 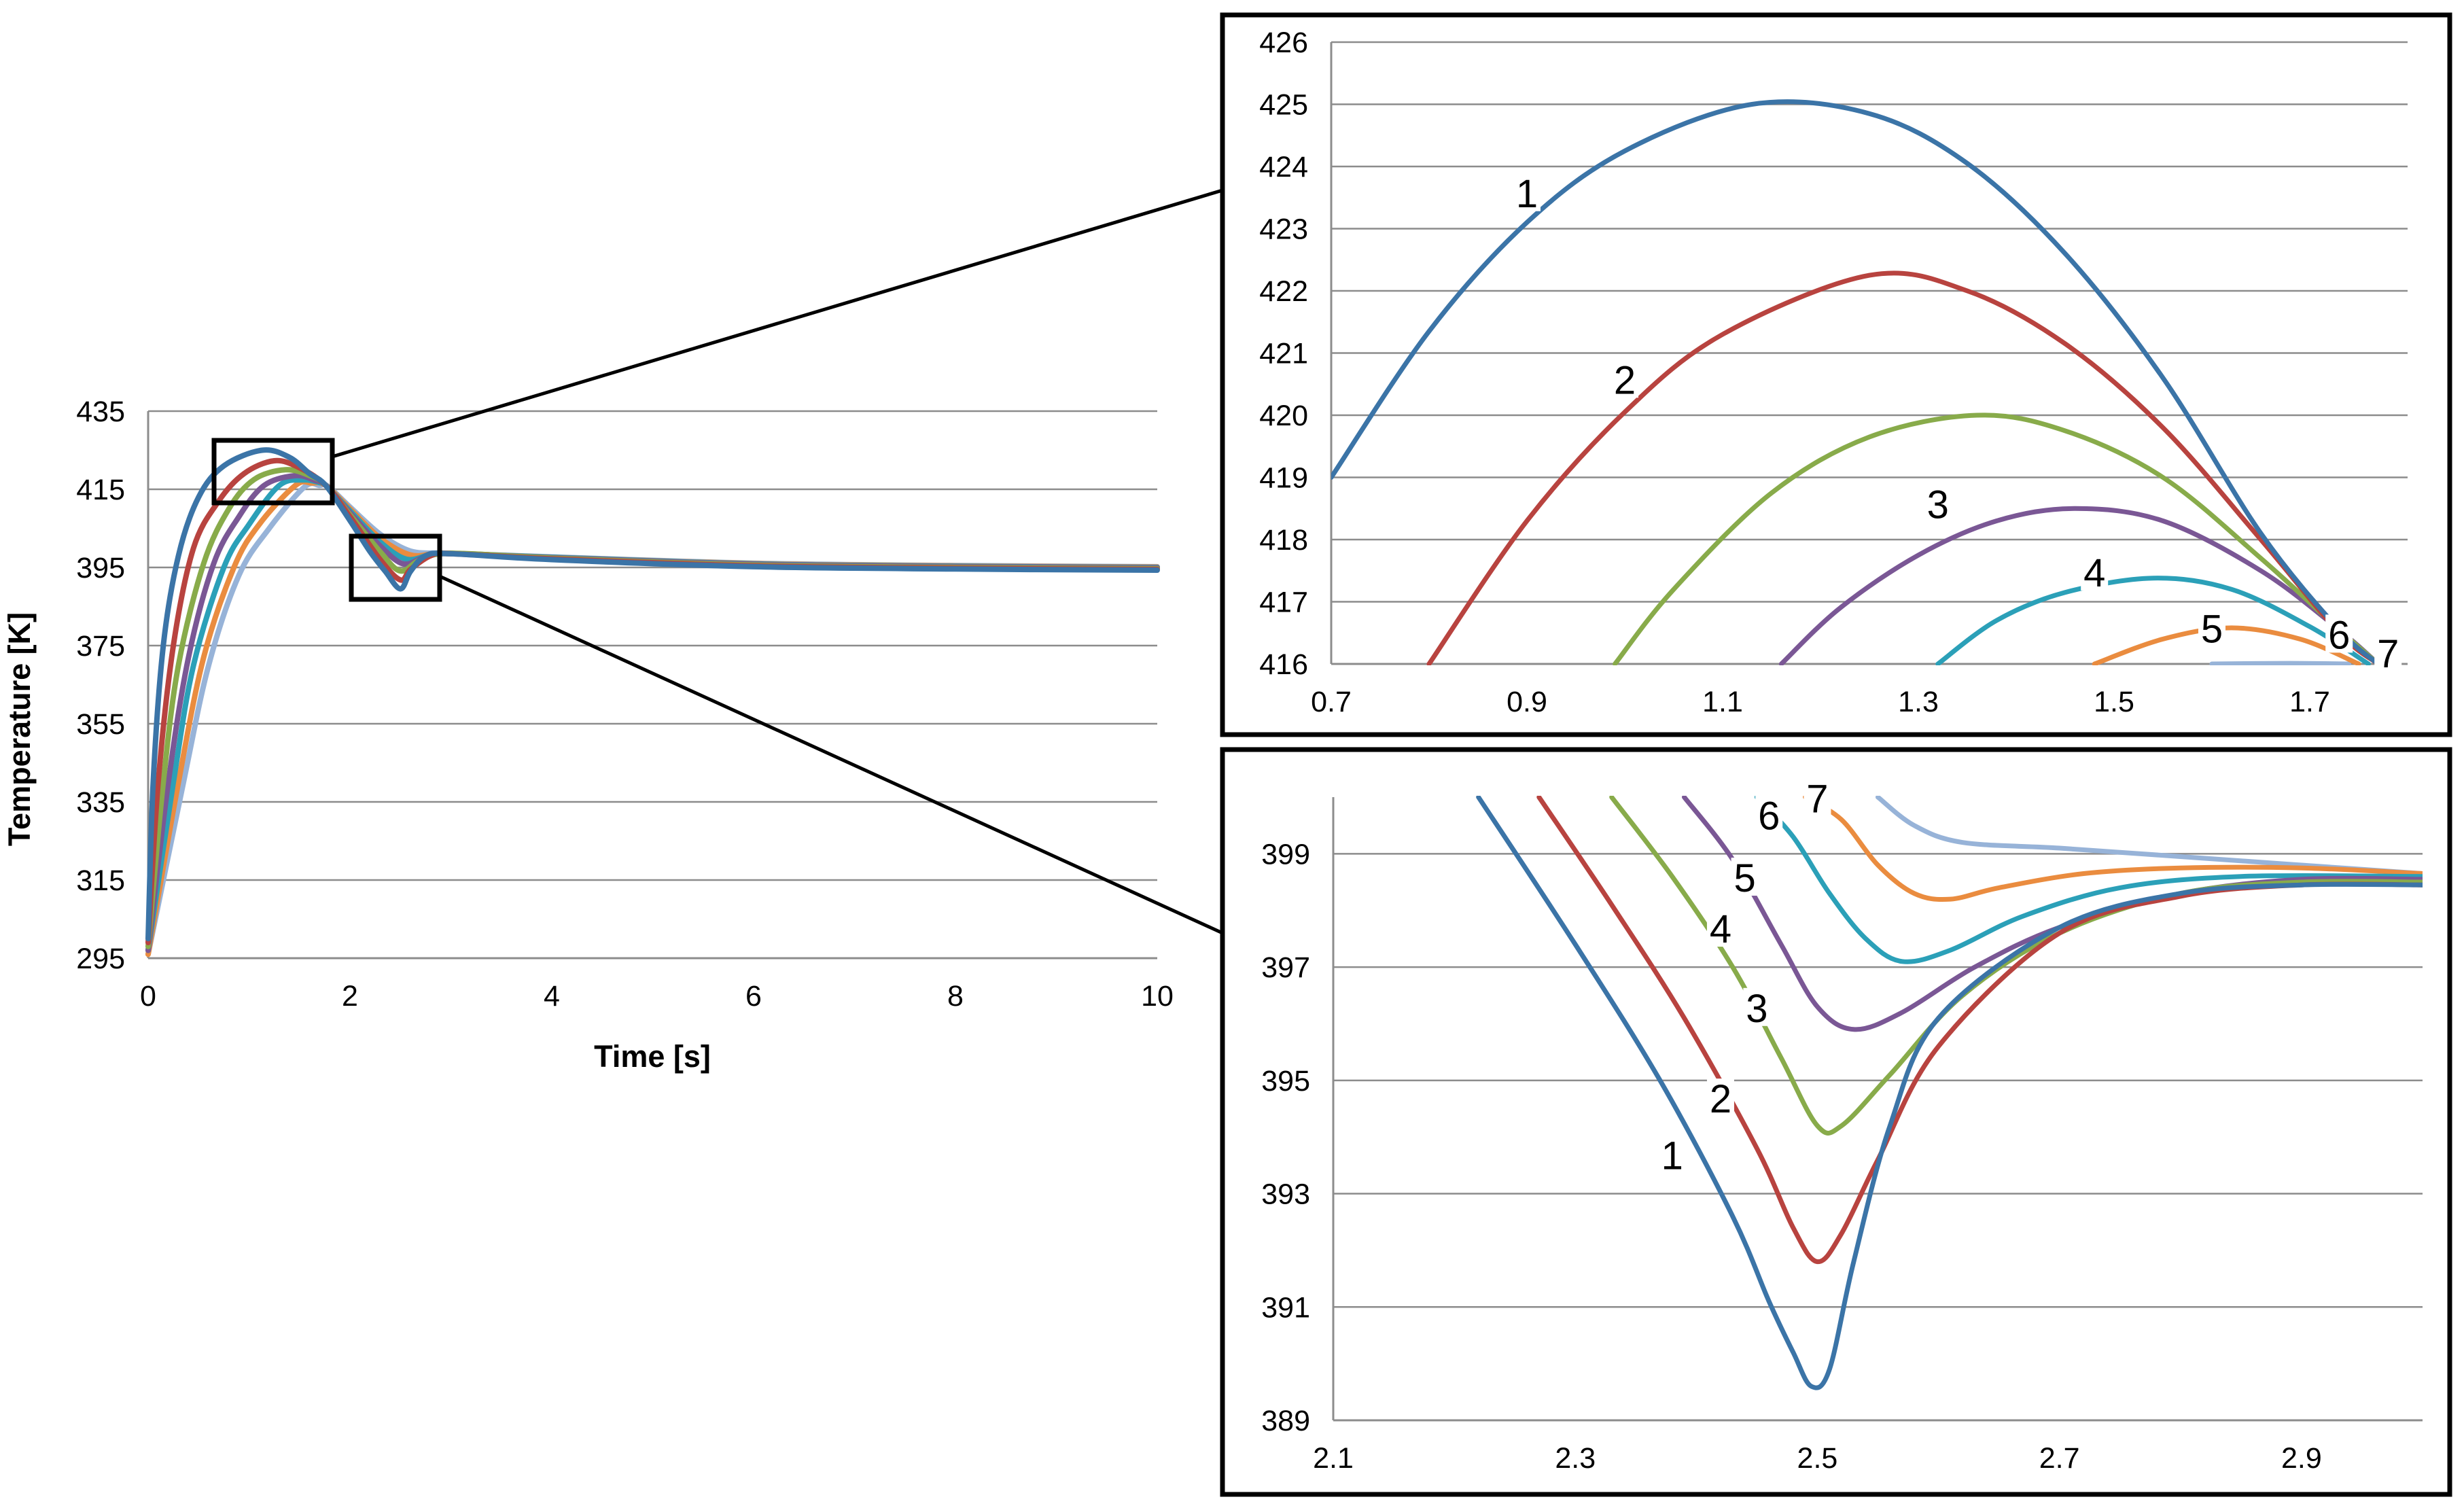 I want to click on y-tick-label: 424, so click(x=1283, y=167).